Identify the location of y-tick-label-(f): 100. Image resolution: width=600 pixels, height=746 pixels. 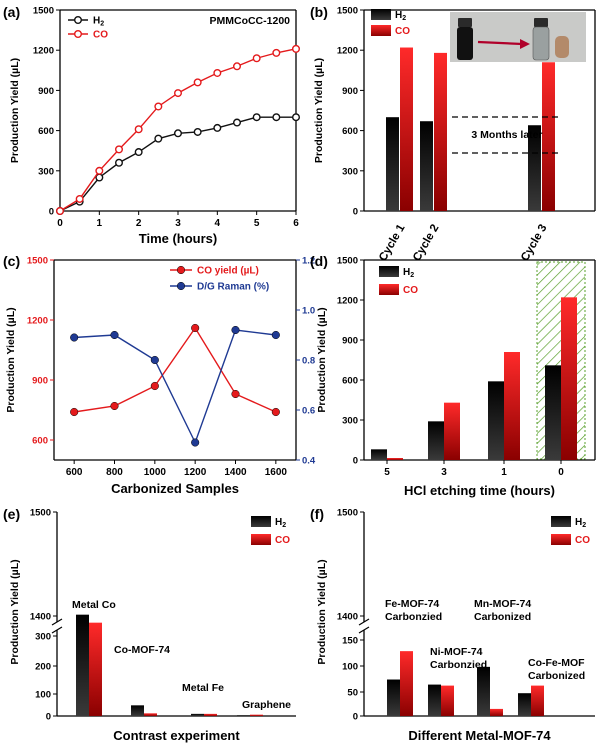
(350, 667).